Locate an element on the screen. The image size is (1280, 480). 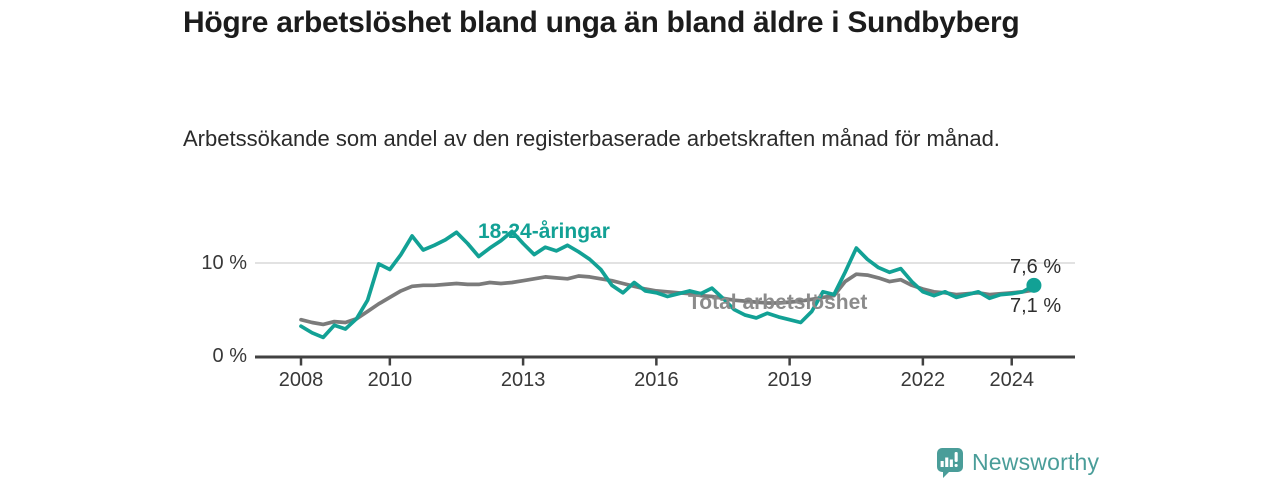
x-tick-label: 2008 is located at coordinates (301, 380).